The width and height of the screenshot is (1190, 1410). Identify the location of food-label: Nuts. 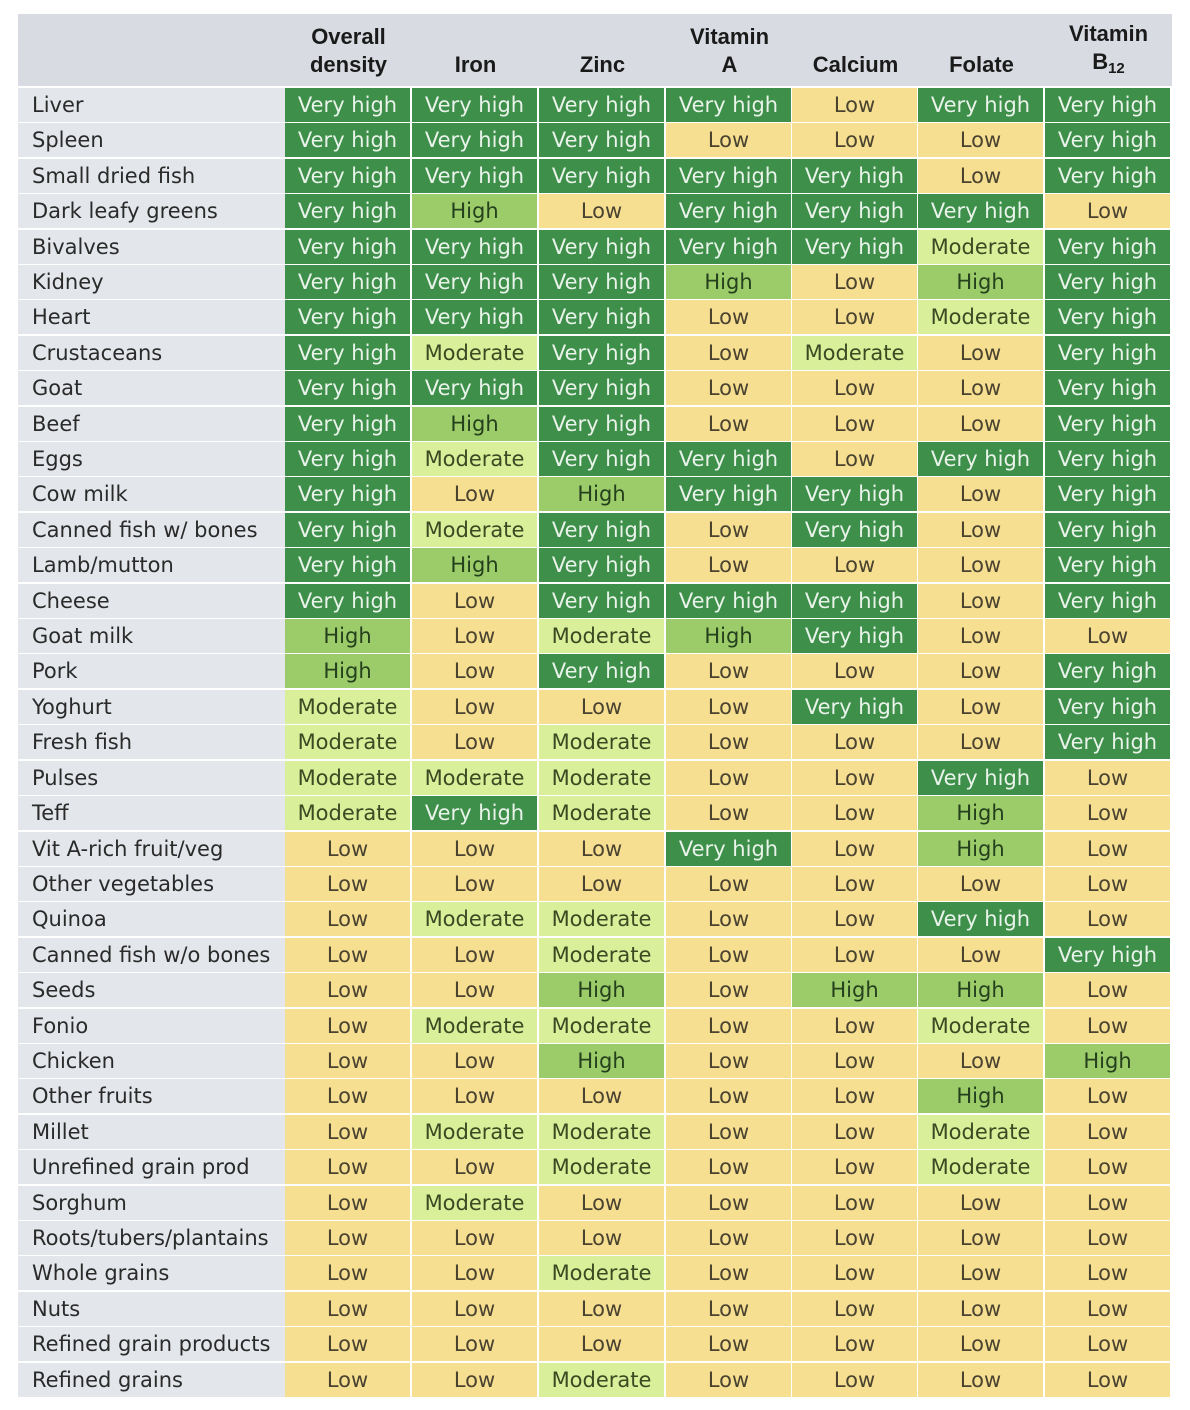
(151, 1309).